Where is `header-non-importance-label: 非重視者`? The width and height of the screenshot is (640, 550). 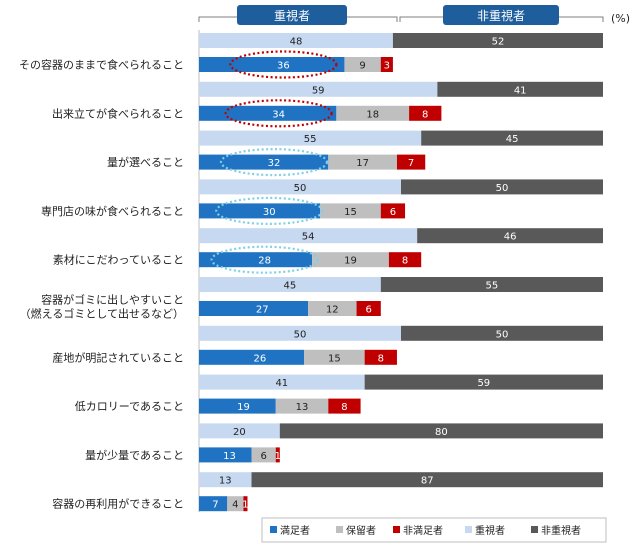
header-non-importance-label: 非重視者 is located at coordinates (501, 15).